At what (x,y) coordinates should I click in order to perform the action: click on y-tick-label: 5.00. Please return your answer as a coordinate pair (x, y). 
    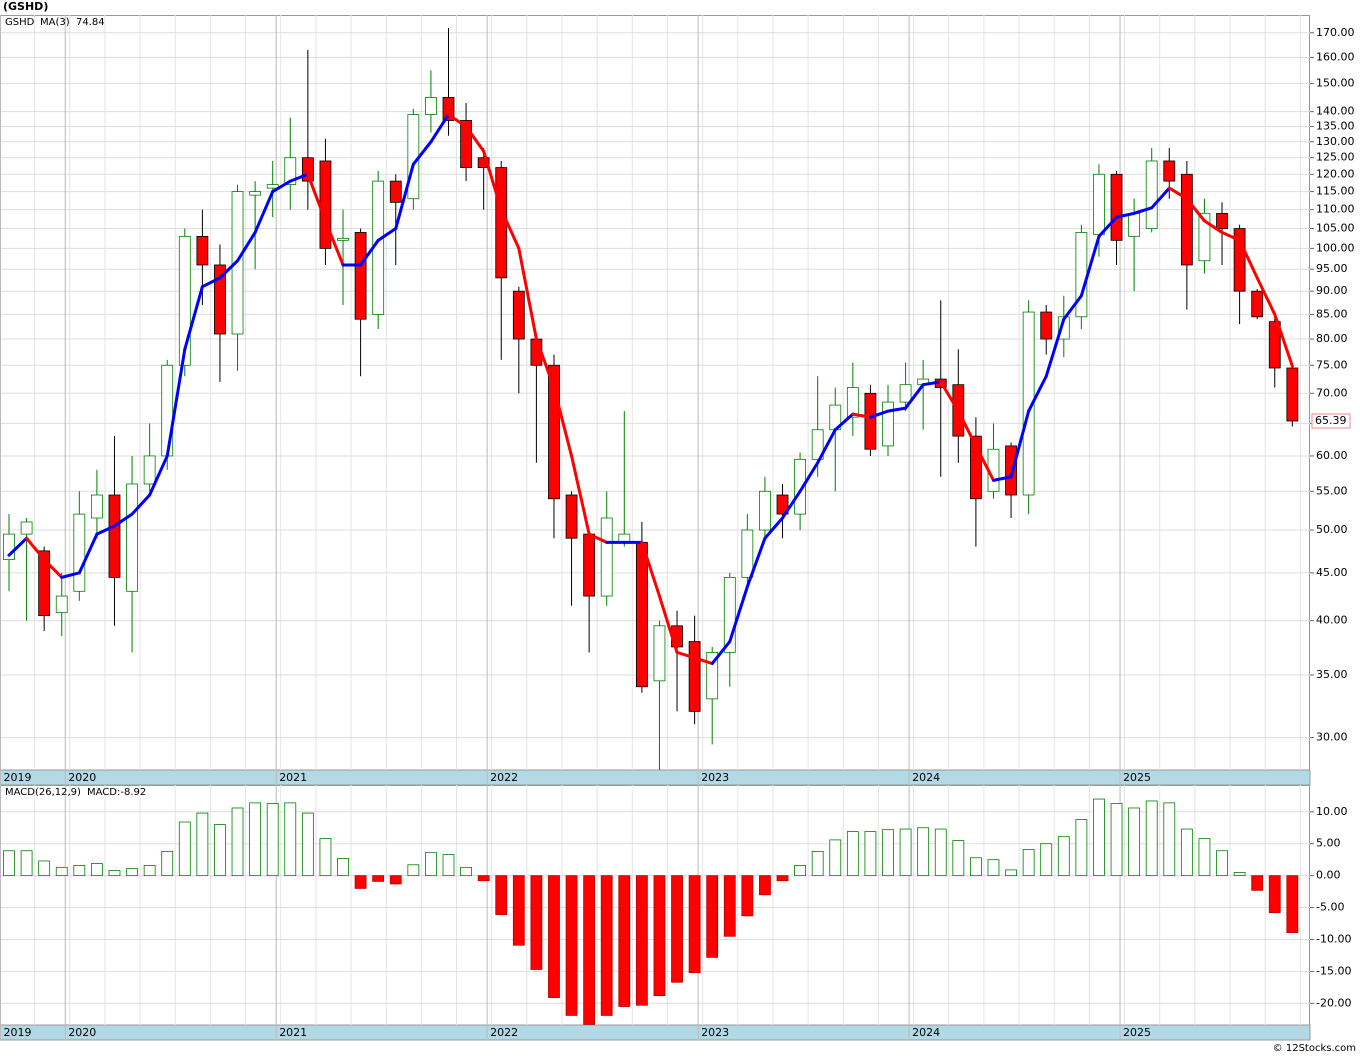
    Looking at the image, I should click on (1328, 843).